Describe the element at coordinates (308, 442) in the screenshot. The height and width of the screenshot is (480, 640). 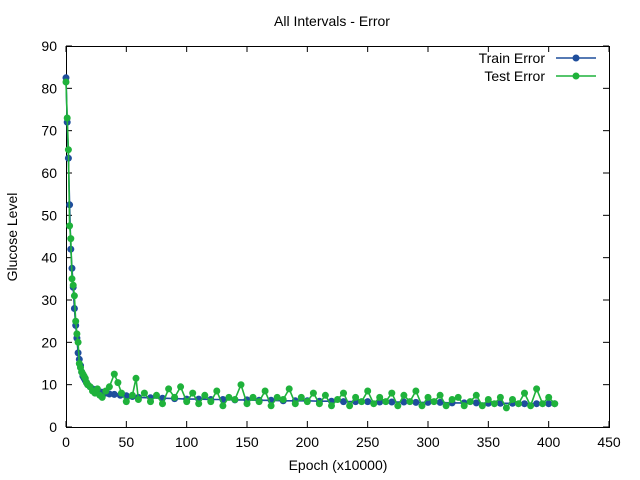
I see `x-tick-label: 200` at that location.